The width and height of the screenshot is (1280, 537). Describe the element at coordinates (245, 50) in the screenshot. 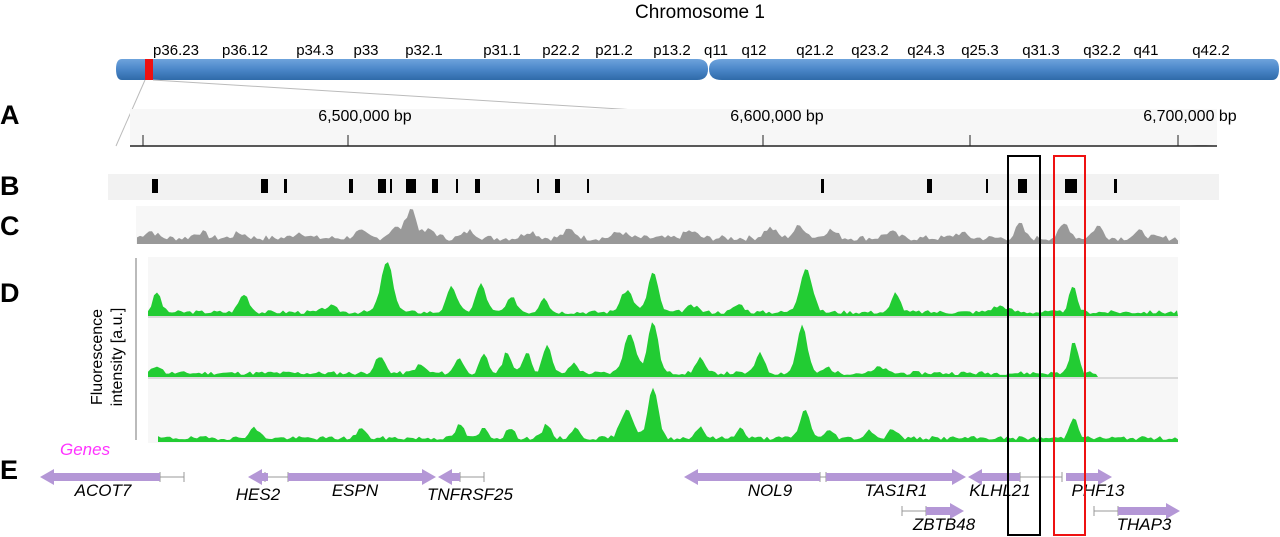

I see `band-label: p36.12` at that location.